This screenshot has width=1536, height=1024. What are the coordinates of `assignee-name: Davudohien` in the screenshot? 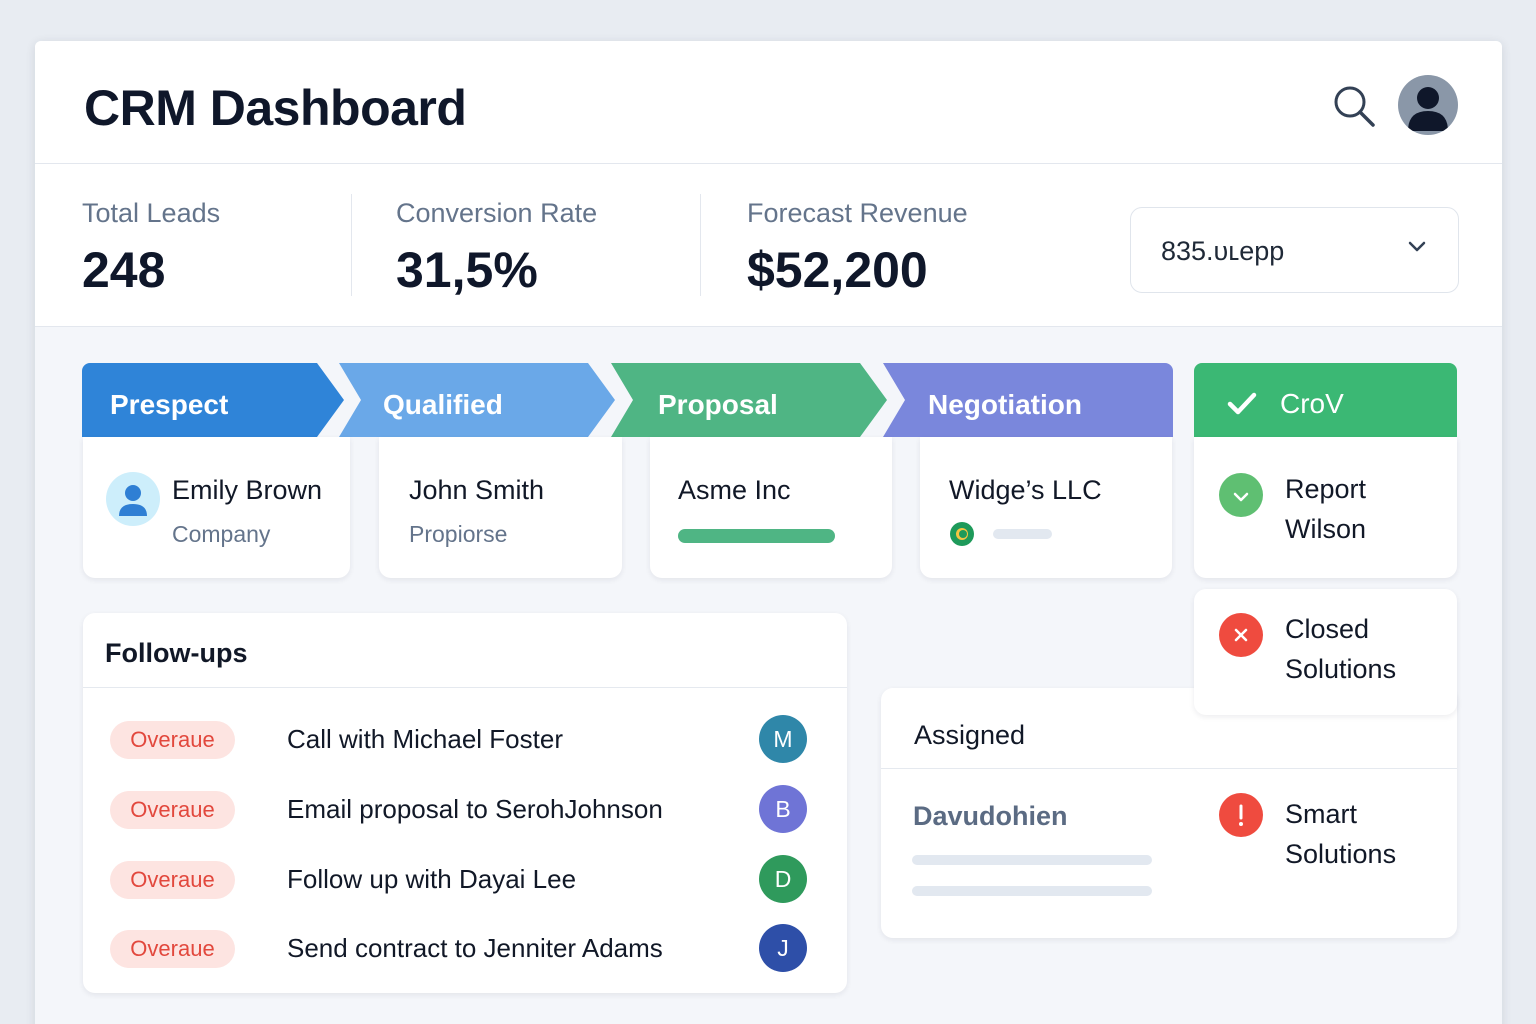 It's located at (990, 816).